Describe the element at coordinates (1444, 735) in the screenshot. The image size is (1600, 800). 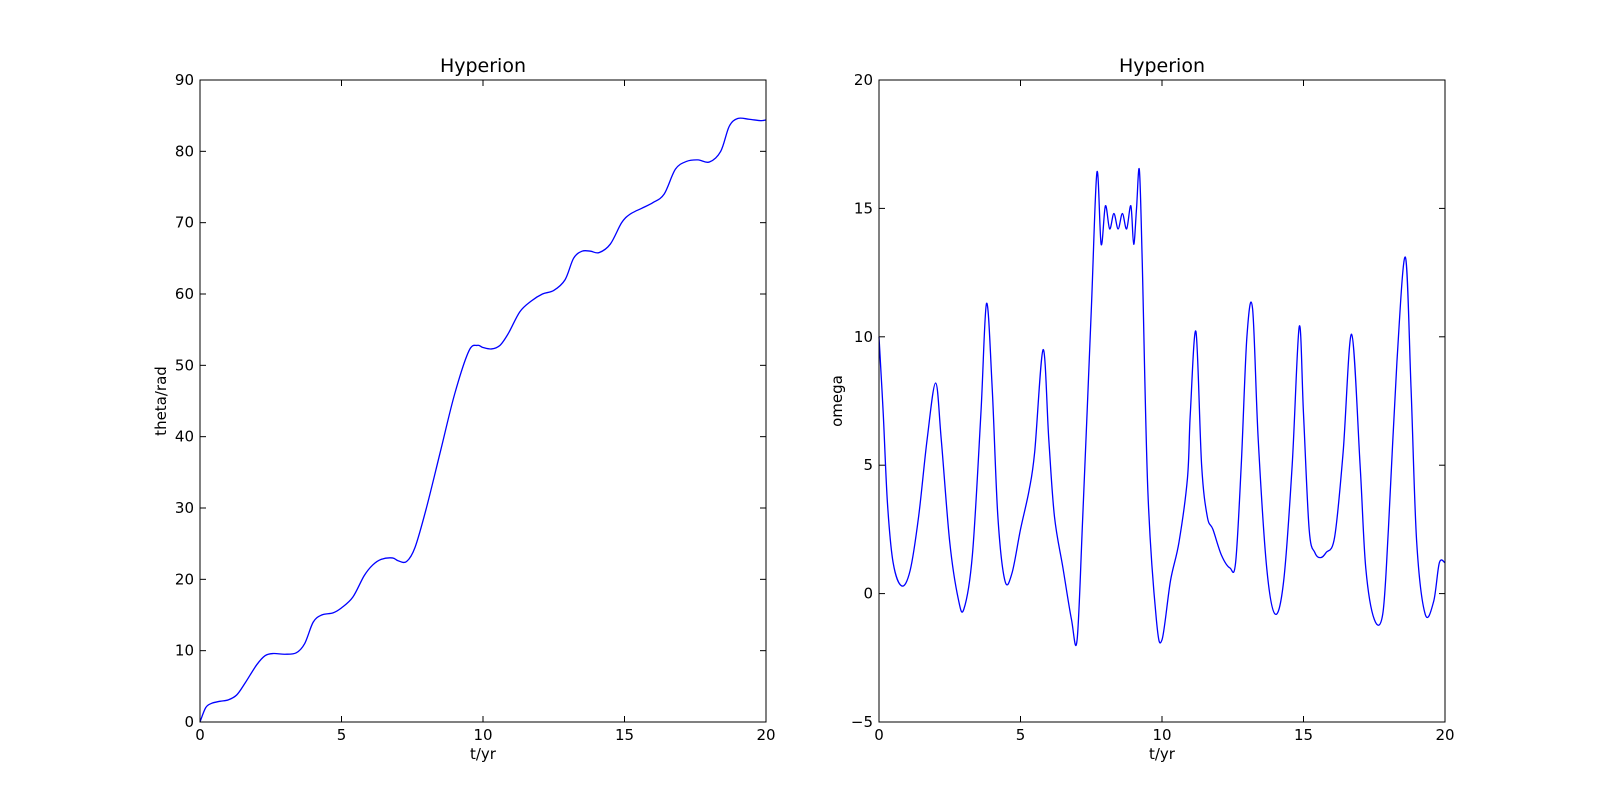
I see `omega-x-tick-label: 20` at that location.